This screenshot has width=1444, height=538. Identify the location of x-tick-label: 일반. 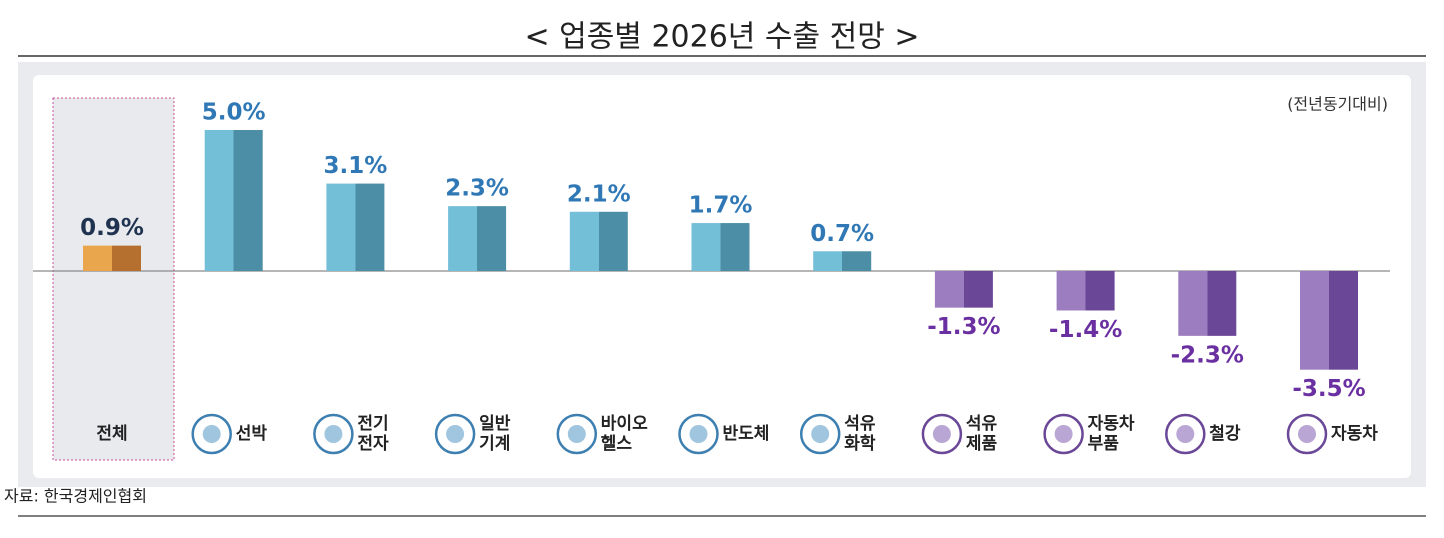
(495, 424).